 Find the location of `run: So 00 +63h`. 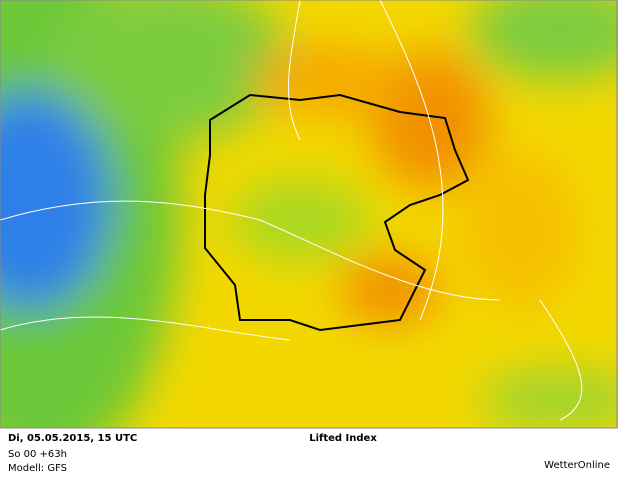

run: So 00 +63h is located at coordinates (37, 454).